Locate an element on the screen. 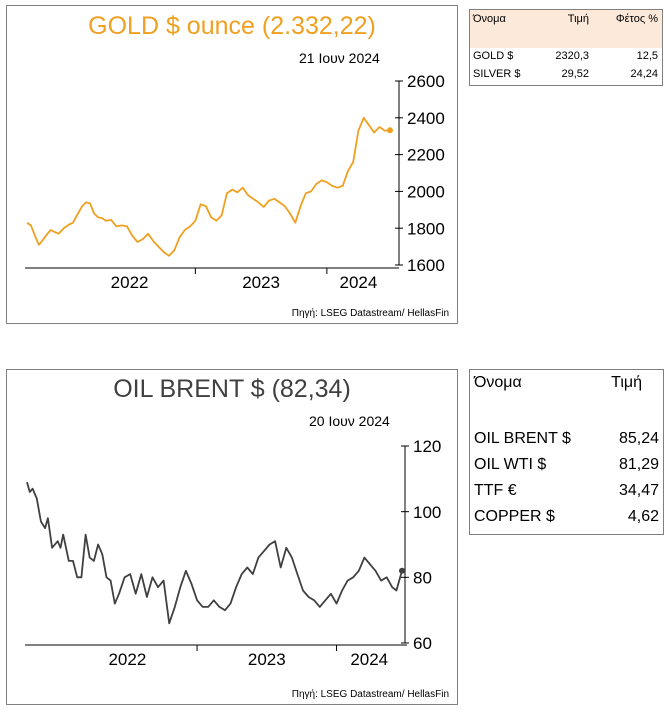  gold-table-cell-price: 29,52 is located at coordinates (575, 74).